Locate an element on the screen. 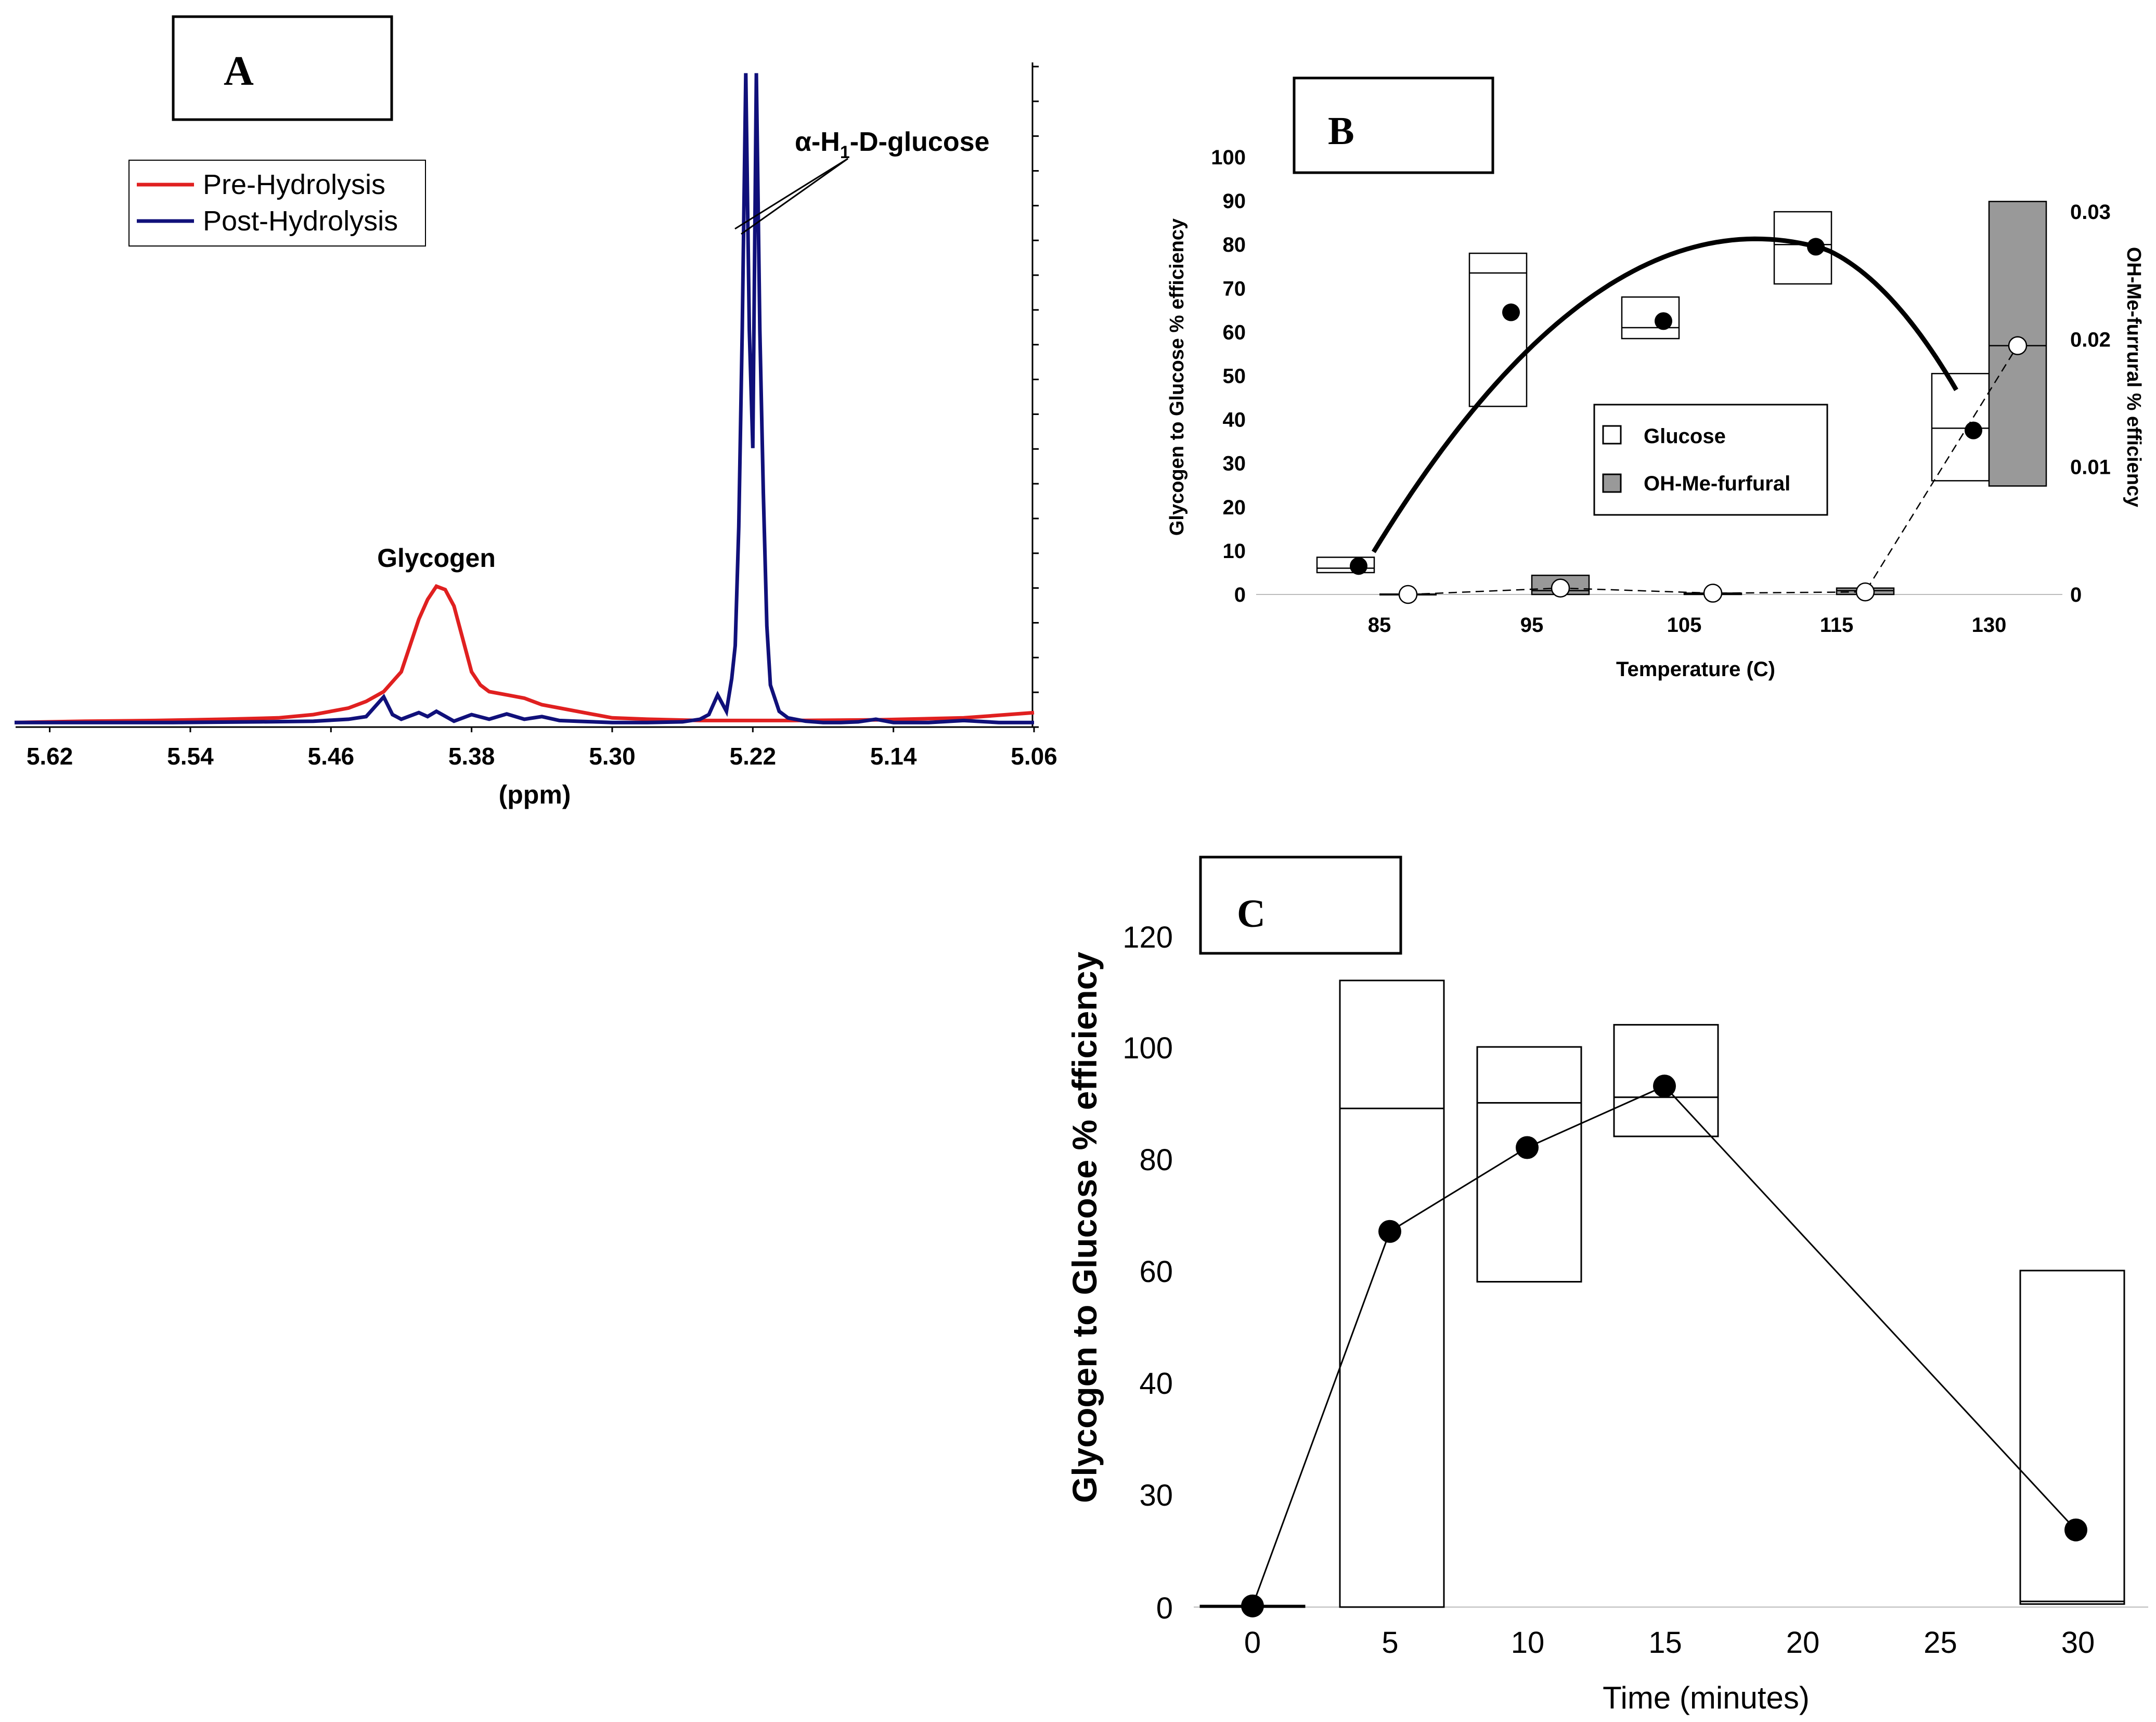 The image size is (2156, 1722). b-x-tick-labels: 85 95 105 115 130 is located at coordinates (1688, 625).